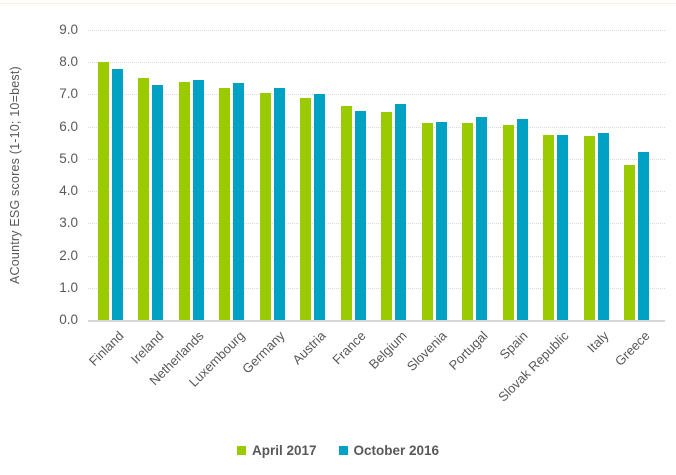 The width and height of the screenshot is (676, 475). Describe the element at coordinates (306, 209) in the screenshot. I see `bar-austria-april-2017` at that location.